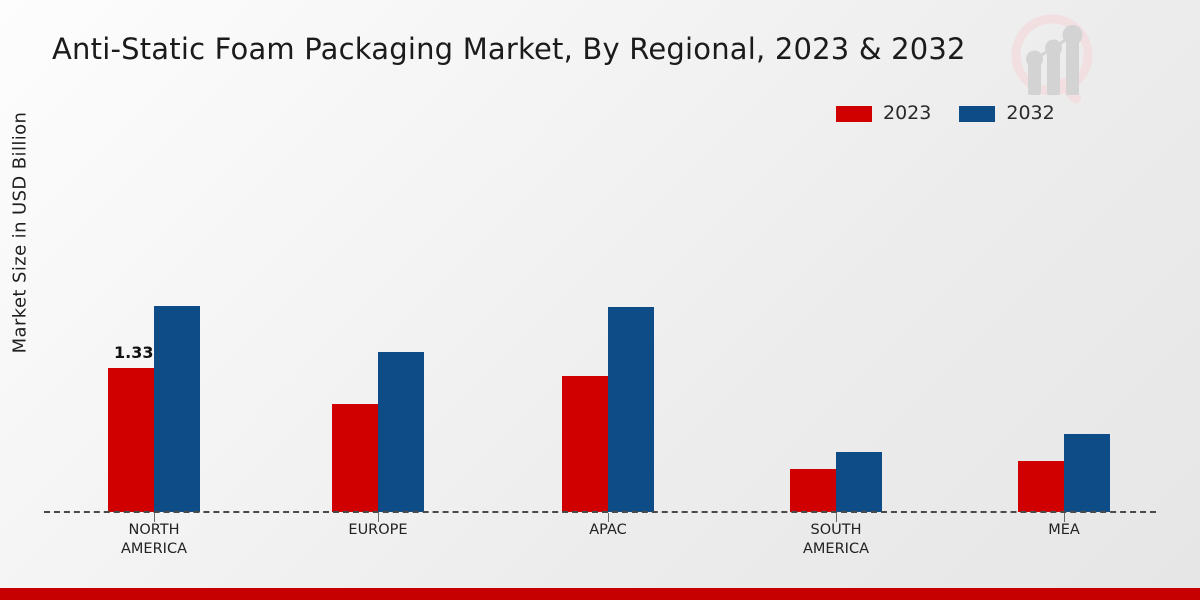 The width and height of the screenshot is (1200, 600). I want to click on bar-2023-europe, so click(355, 457).